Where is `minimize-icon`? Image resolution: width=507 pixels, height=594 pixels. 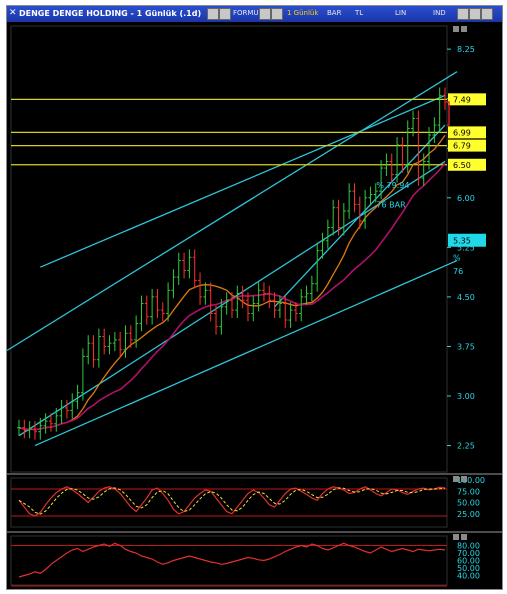 minimize-icon is located at coordinates (475, 14).